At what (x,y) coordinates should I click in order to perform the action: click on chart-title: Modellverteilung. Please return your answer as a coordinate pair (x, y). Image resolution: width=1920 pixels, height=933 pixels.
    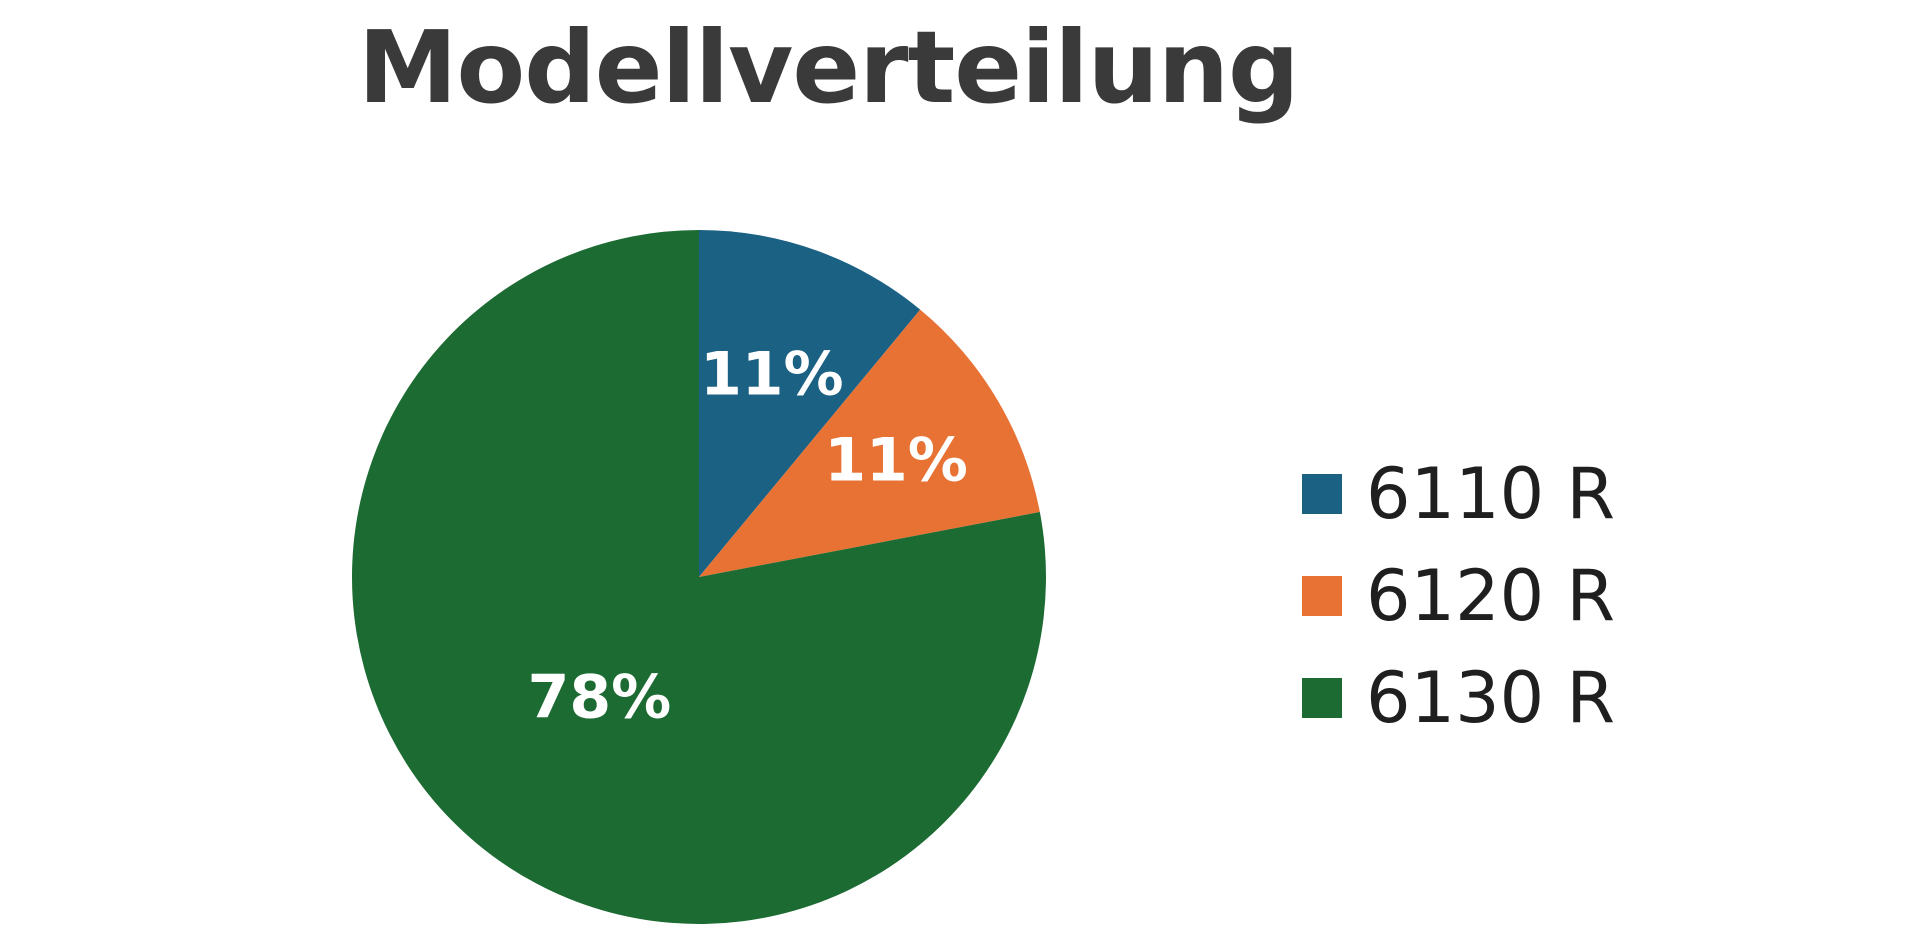
    Looking at the image, I should click on (829, 67).